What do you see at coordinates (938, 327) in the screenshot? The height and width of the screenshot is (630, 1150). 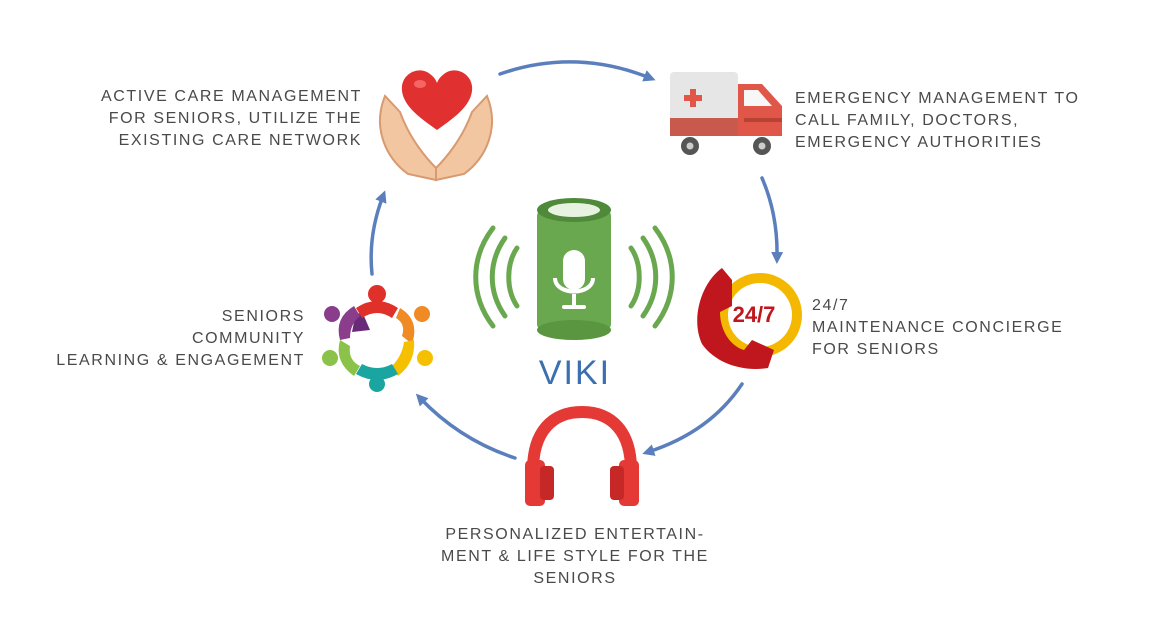 I see `label-line: MAINTENANCE CONCIERGE` at bounding box center [938, 327].